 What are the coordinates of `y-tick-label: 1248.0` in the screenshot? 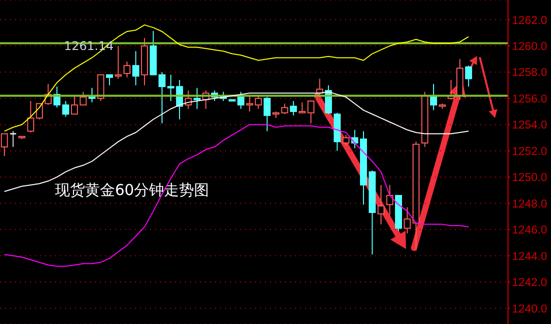 It's located at (530, 204).